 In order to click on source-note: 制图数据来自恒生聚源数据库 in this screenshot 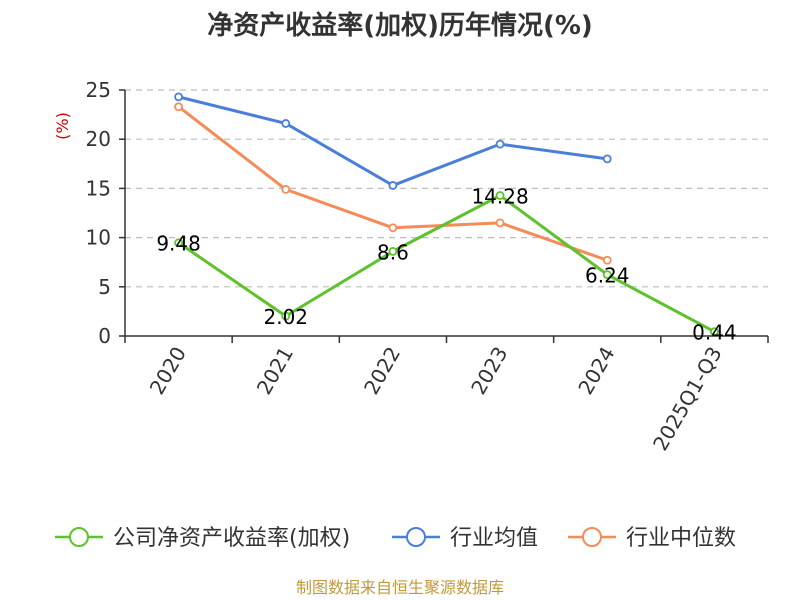, I will do `click(400, 587)`.